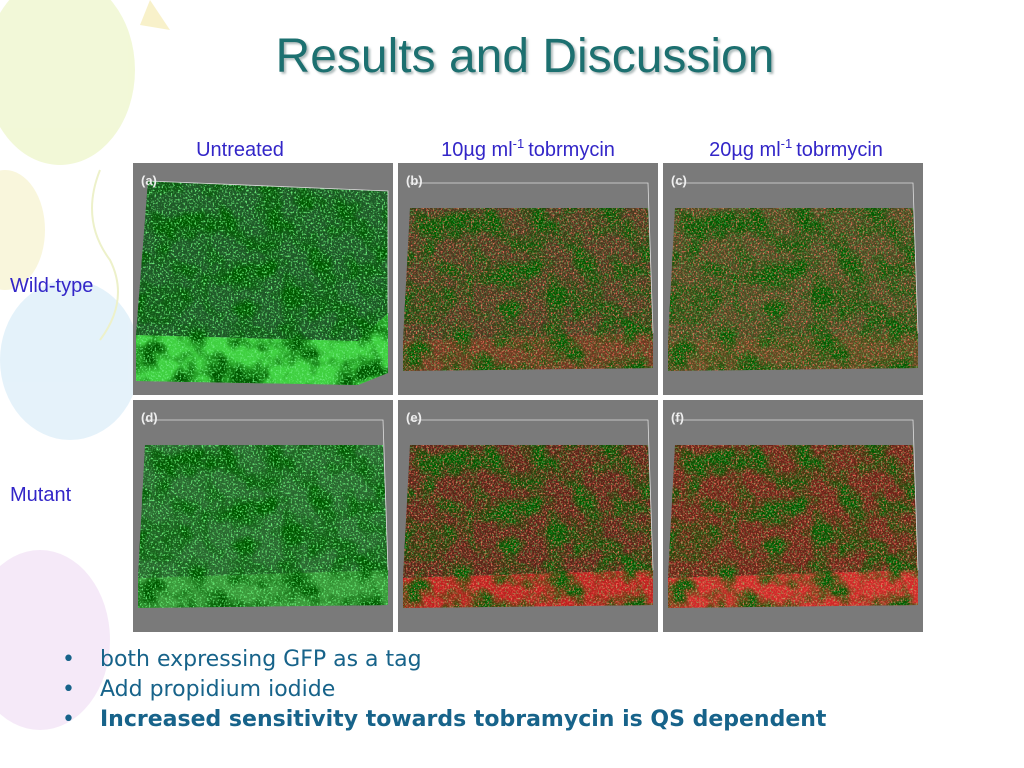  I want to click on micrograph: (f), so click(793, 516).